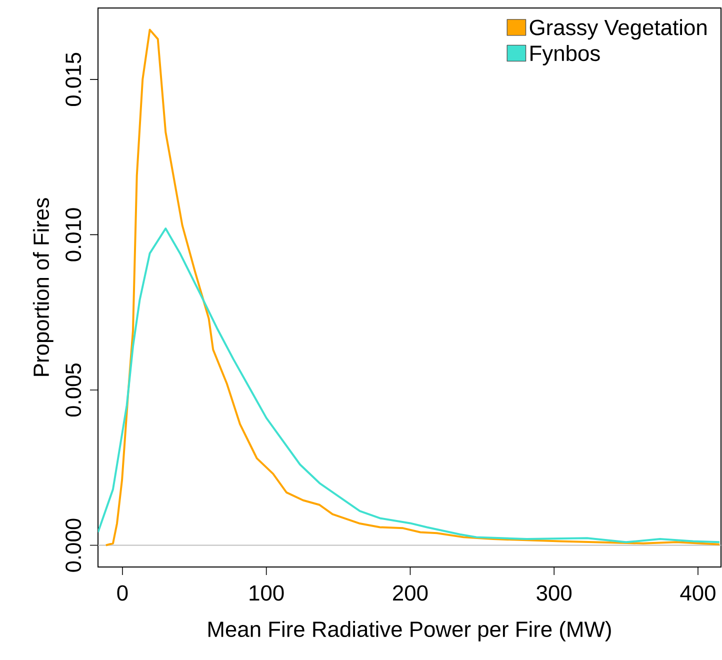 The height and width of the screenshot is (660, 722). What do you see at coordinates (122, 593) in the screenshot?
I see `x-tick-label: 0` at bounding box center [122, 593].